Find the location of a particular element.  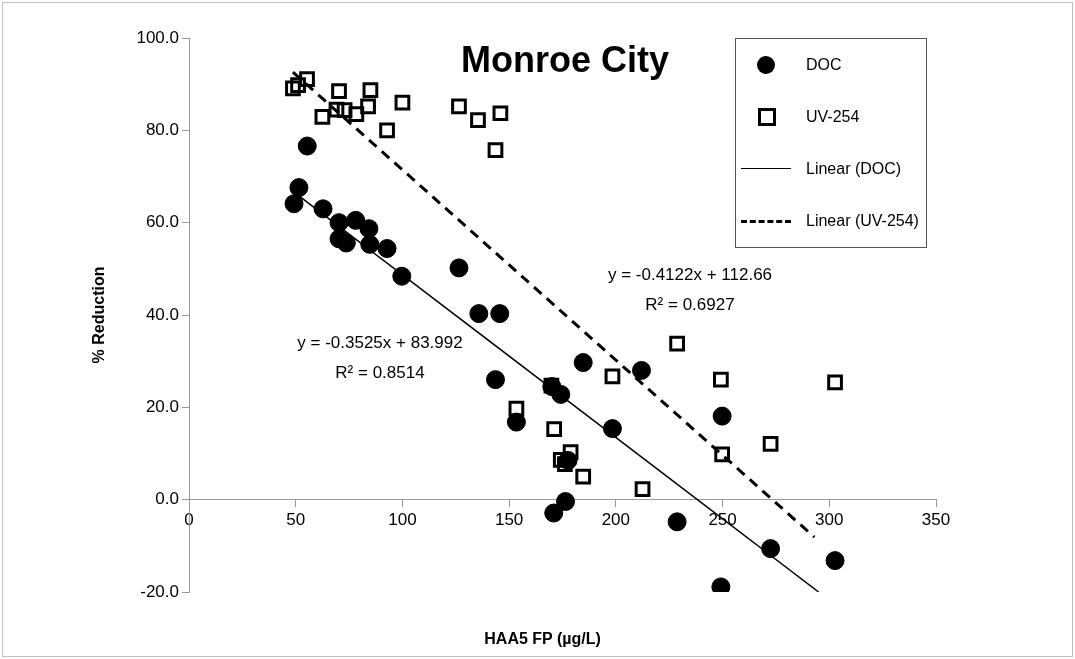

legend-label: Linear (UV-254) is located at coordinates (862, 221).